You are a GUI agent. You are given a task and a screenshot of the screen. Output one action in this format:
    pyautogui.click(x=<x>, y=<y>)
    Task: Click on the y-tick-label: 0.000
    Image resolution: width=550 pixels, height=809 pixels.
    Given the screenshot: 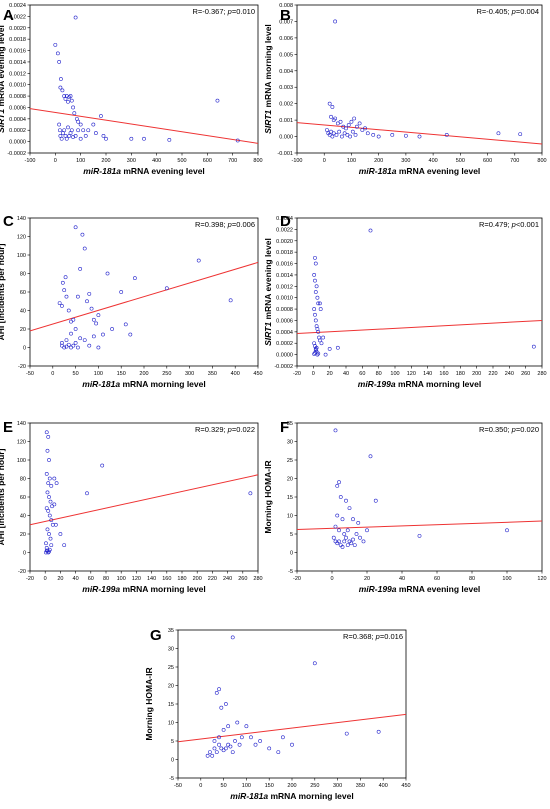 What is the action you would take?
    pyautogui.click(x=286, y=138)
    